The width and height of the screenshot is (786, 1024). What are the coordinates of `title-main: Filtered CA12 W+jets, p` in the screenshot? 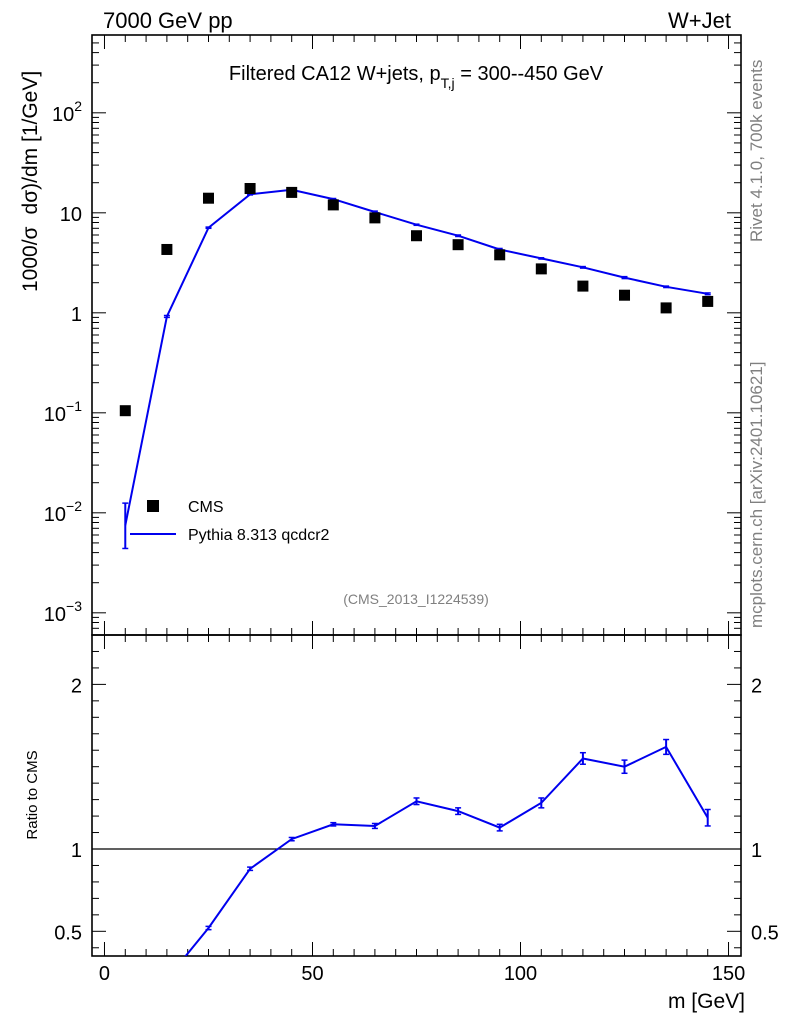 It's located at (335, 74).